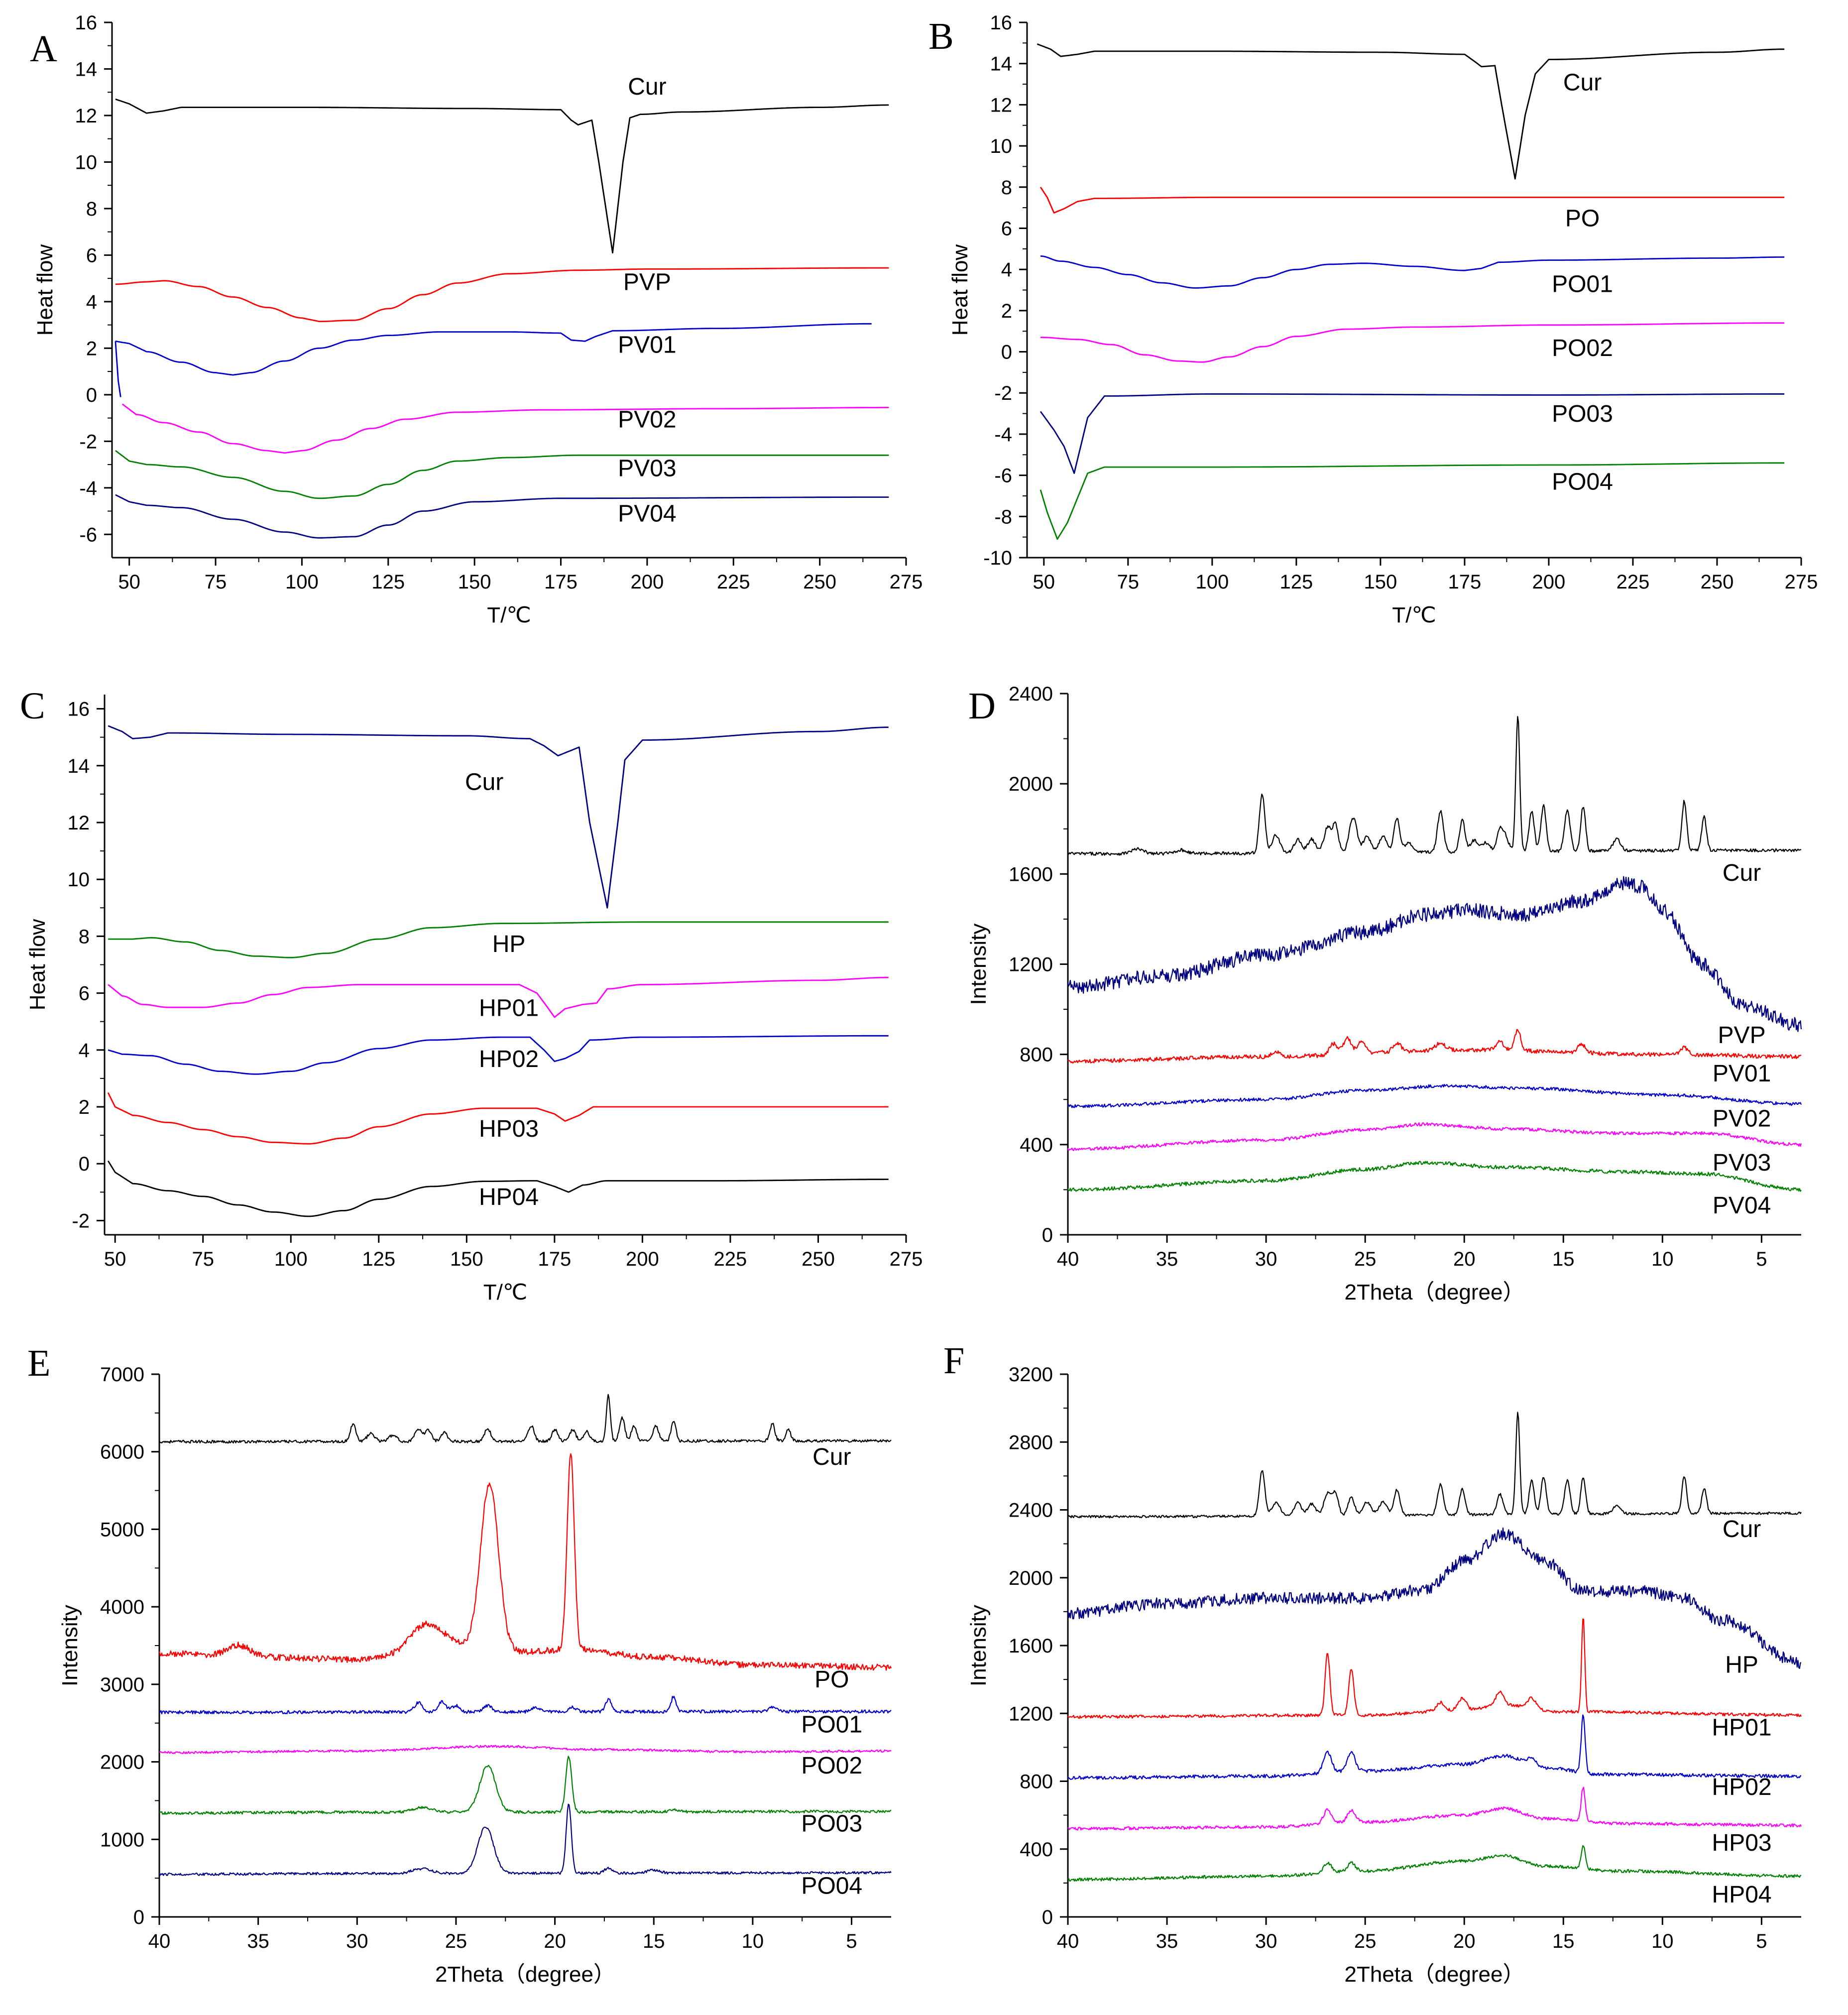  What do you see at coordinates (291, 1259) in the screenshot?
I see `x-tick-label: 100` at bounding box center [291, 1259].